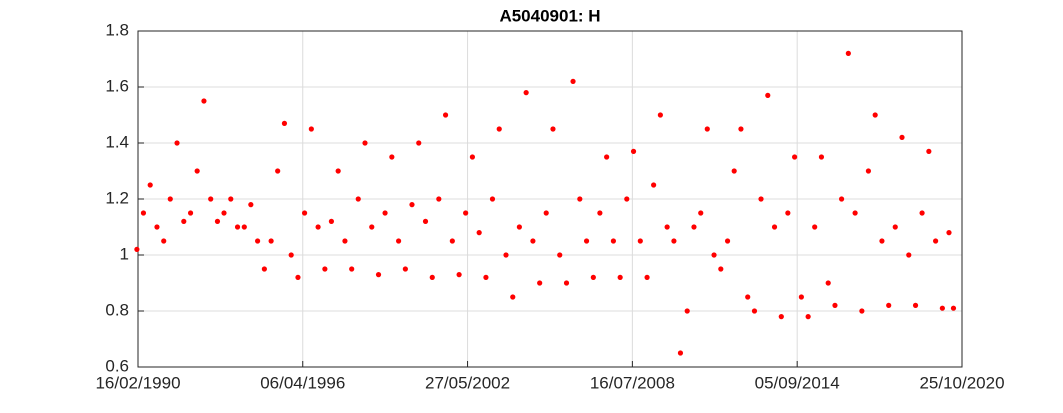 This screenshot has width=1063, height=413. Describe the element at coordinates (117, 197) in the screenshot. I see `y-tick-label: 1.2` at that location.